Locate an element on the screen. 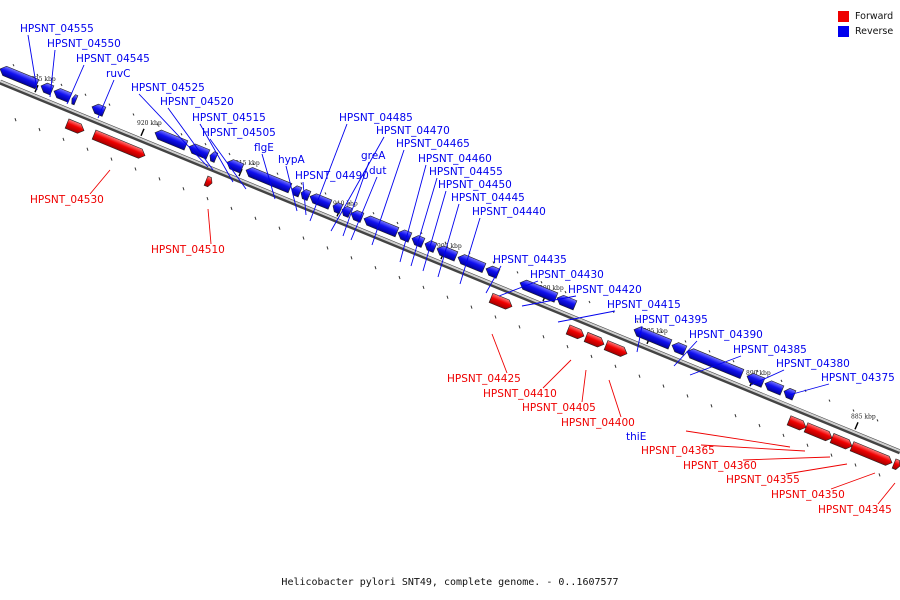  axis-tick-label: 905 kbp is located at coordinates (449, 246).